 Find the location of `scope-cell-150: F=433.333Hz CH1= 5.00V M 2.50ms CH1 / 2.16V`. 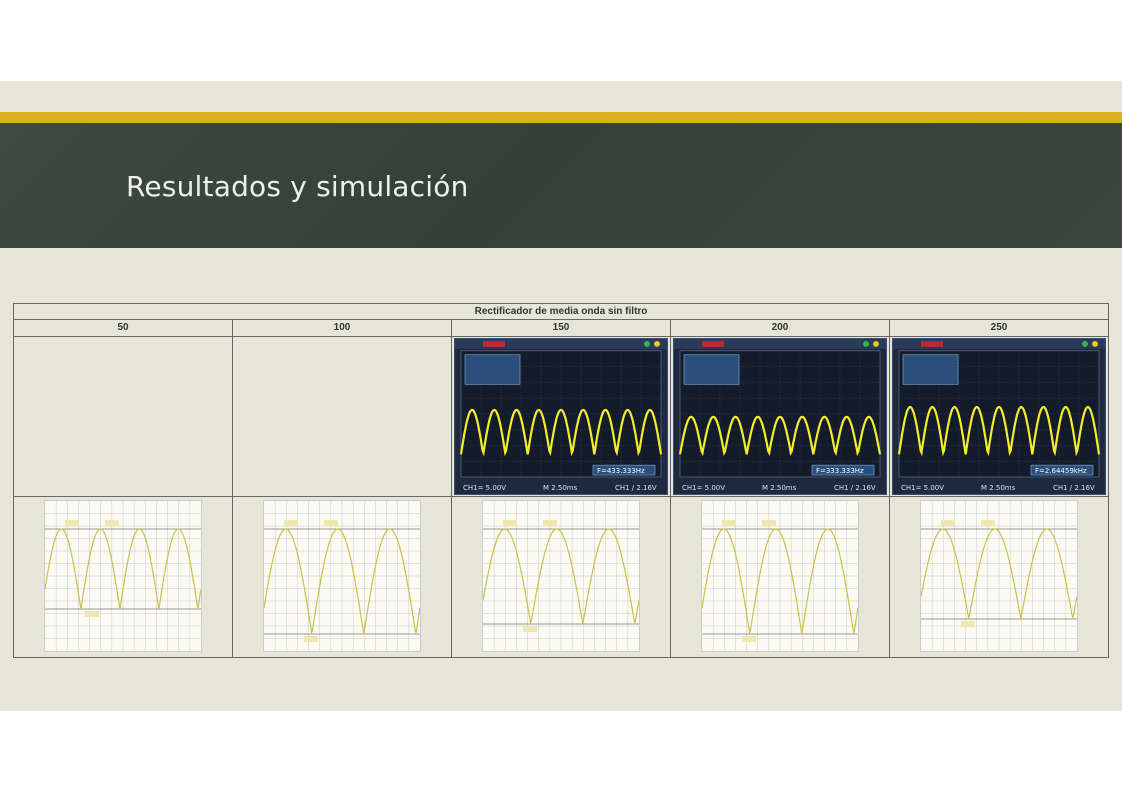

scope-cell-150: F=433.333Hz CH1= 5.00V M 2.50ms CH1 / 2.16V is located at coordinates (561, 416).